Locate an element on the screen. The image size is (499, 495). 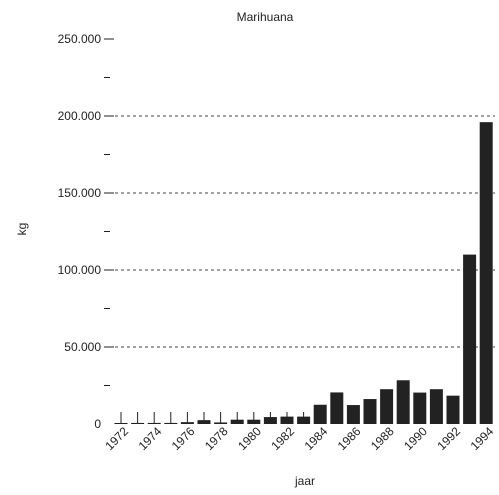
x-tick-label: 1988 is located at coordinates (382, 438).